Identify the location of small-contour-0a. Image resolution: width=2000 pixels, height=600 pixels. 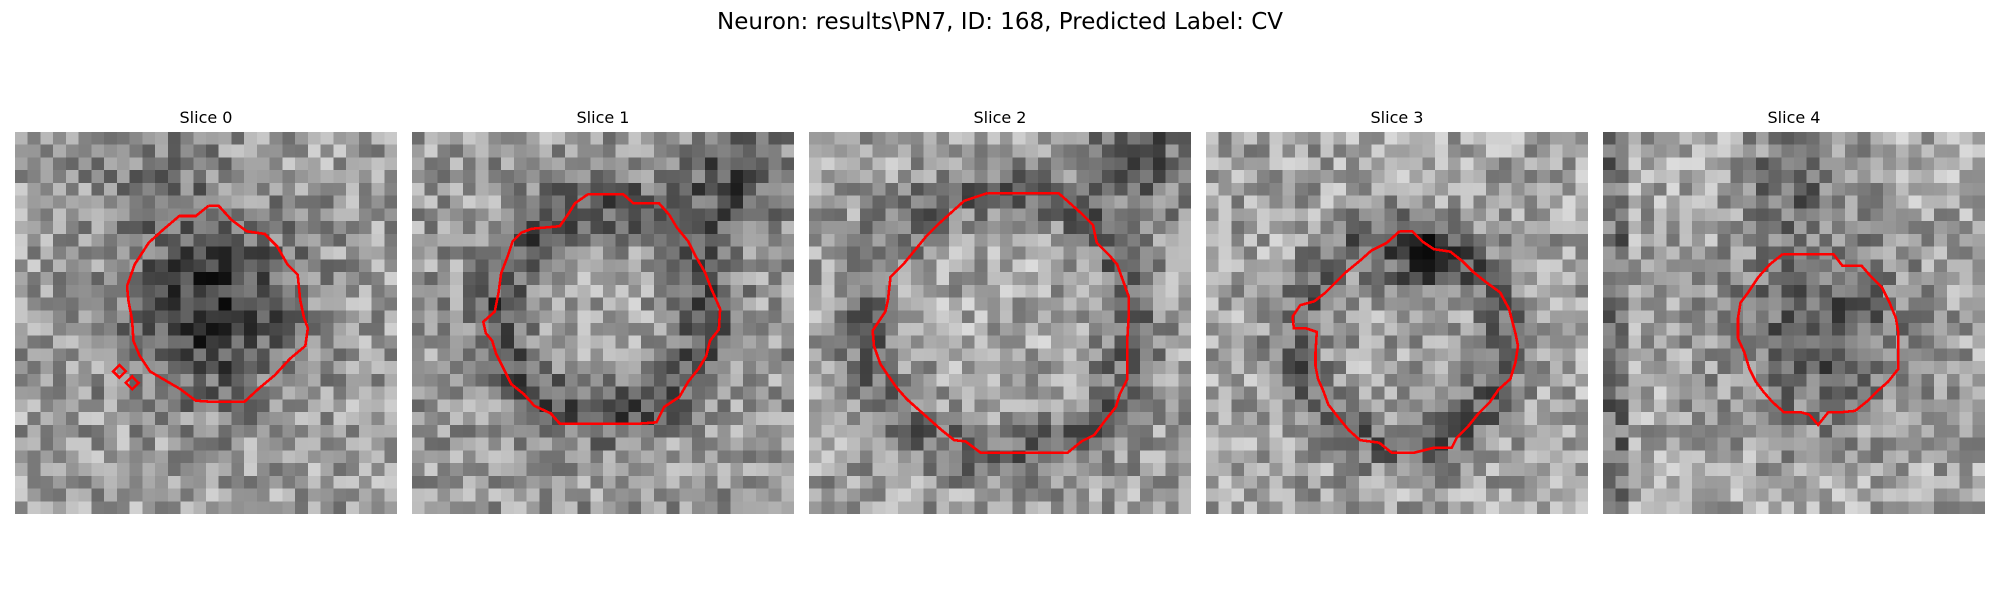
(119, 371).